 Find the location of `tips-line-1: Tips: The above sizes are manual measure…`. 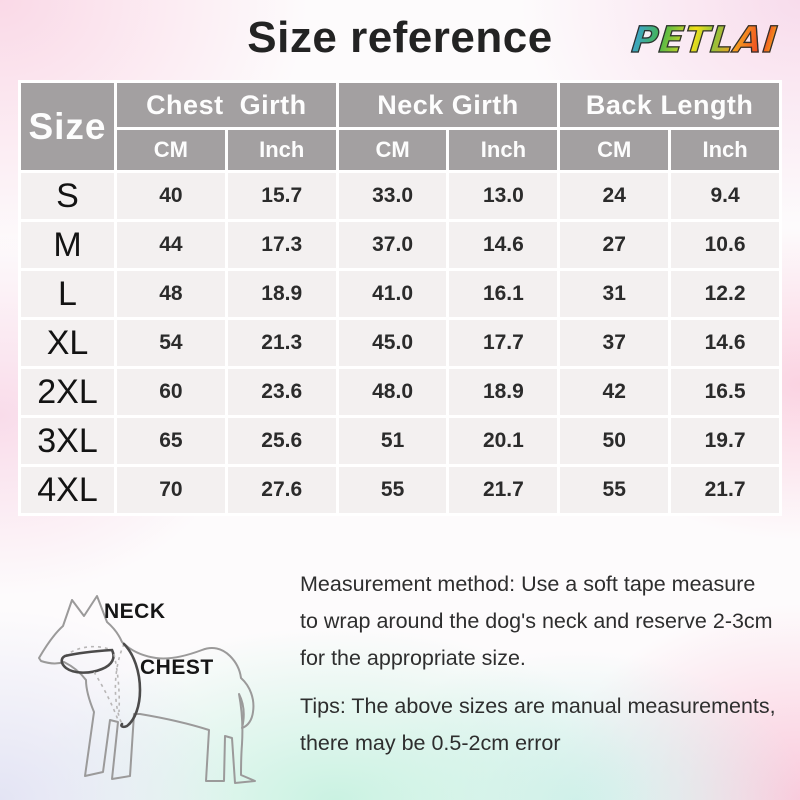

tips-line-1: Tips: The above sizes are manual measure… is located at coordinates (538, 706).